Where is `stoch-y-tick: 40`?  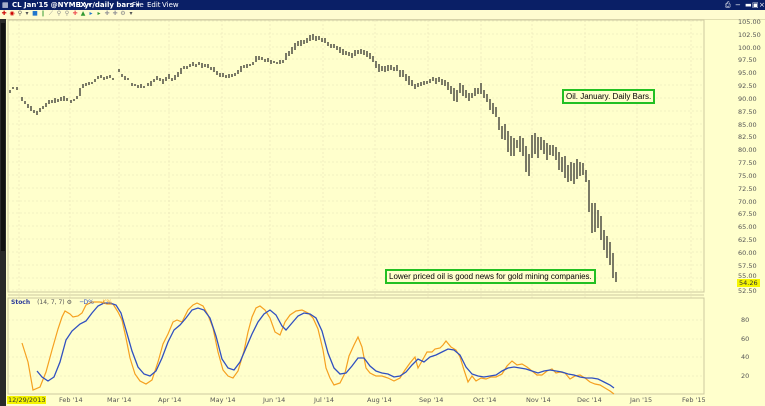 stoch-y-tick: 40 is located at coordinates (745, 357).